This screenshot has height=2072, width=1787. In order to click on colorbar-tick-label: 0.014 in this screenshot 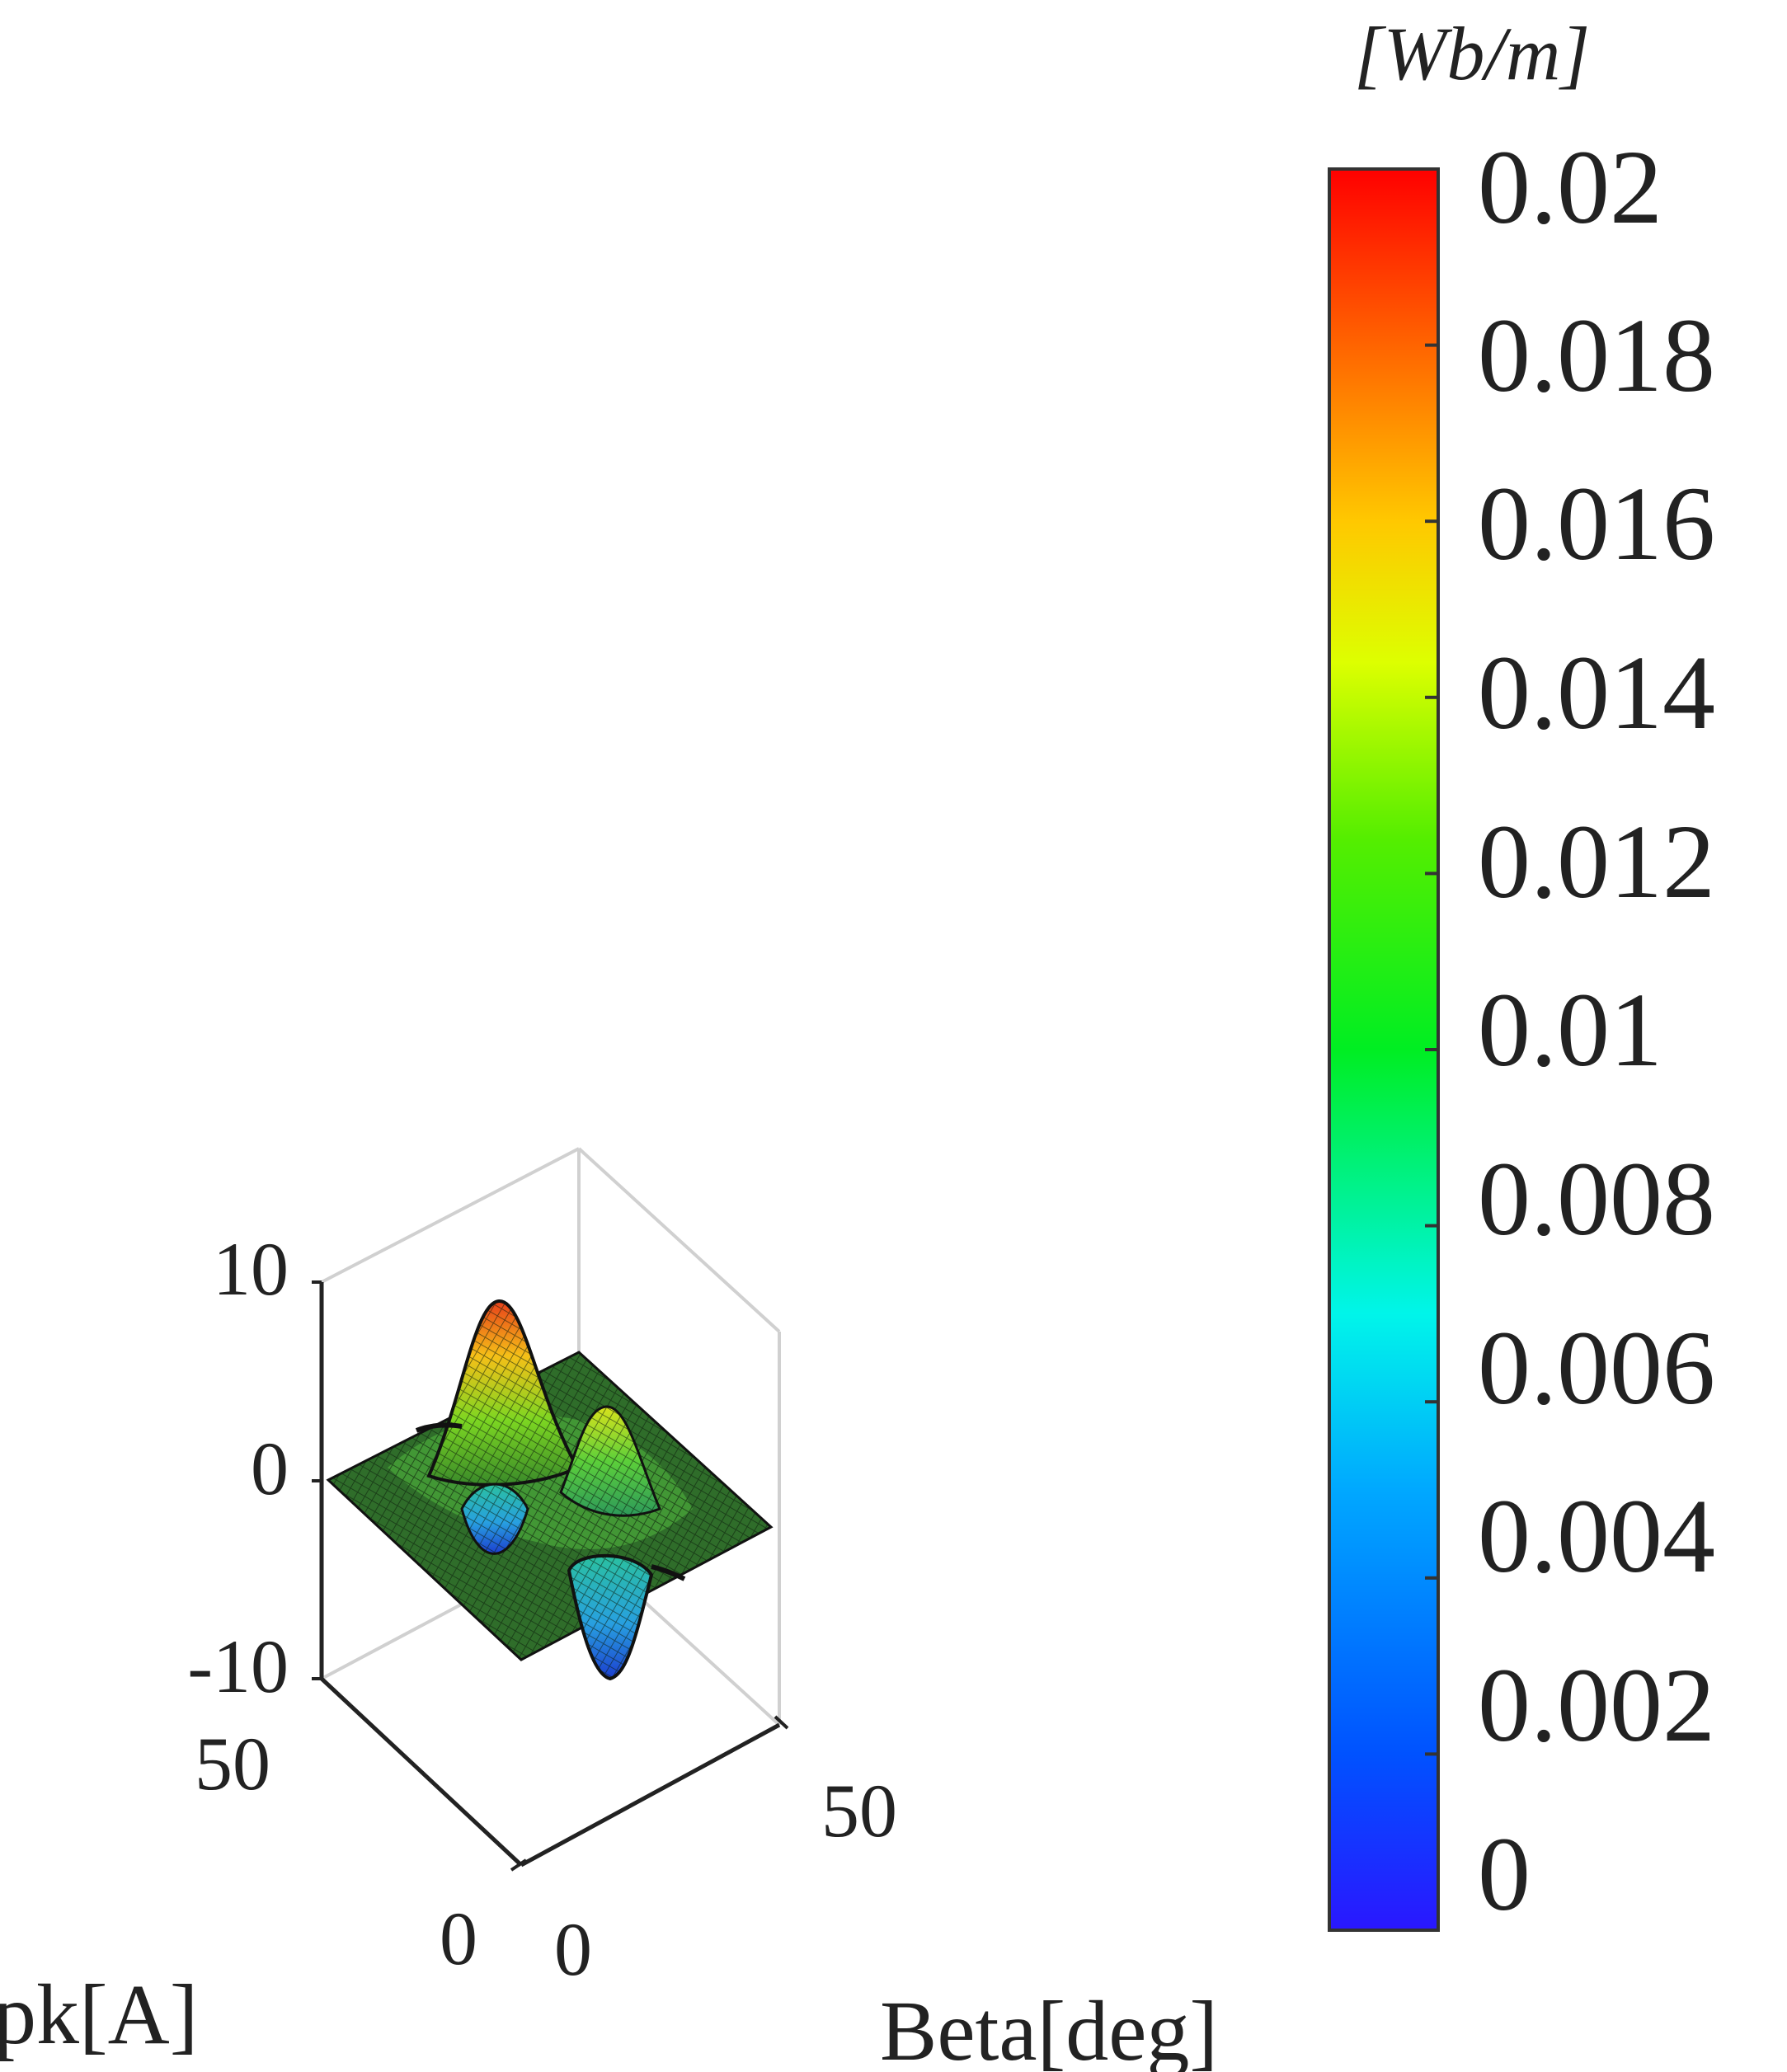, I will do `click(1596, 693)`.